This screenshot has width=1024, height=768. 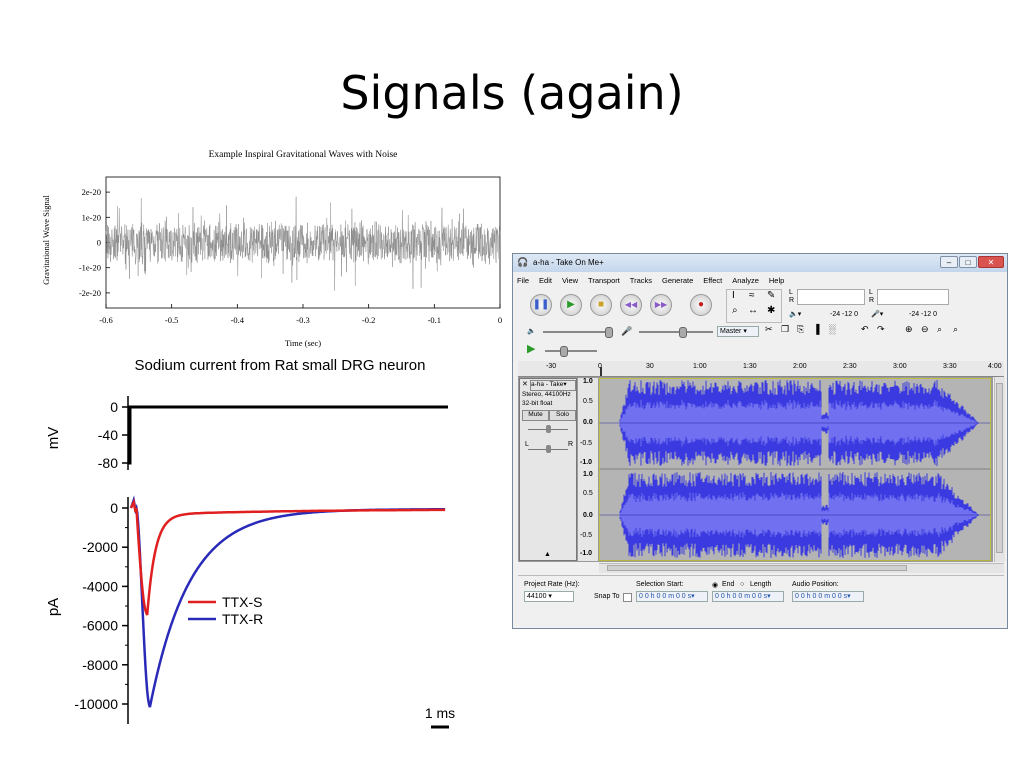 What do you see at coordinates (100, 665) in the screenshot?
I see `pa-tick-label: -8000` at bounding box center [100, 665].